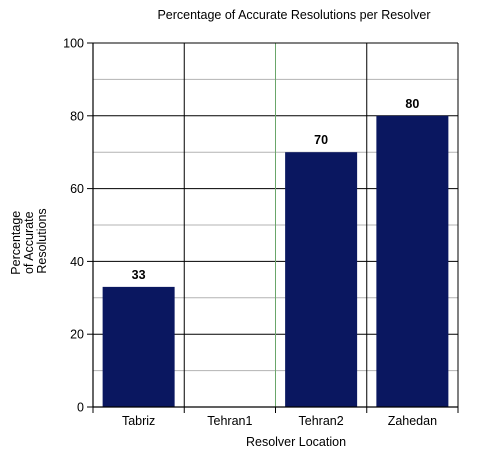  I want to click on bar-tabriz, so click(138, 346).